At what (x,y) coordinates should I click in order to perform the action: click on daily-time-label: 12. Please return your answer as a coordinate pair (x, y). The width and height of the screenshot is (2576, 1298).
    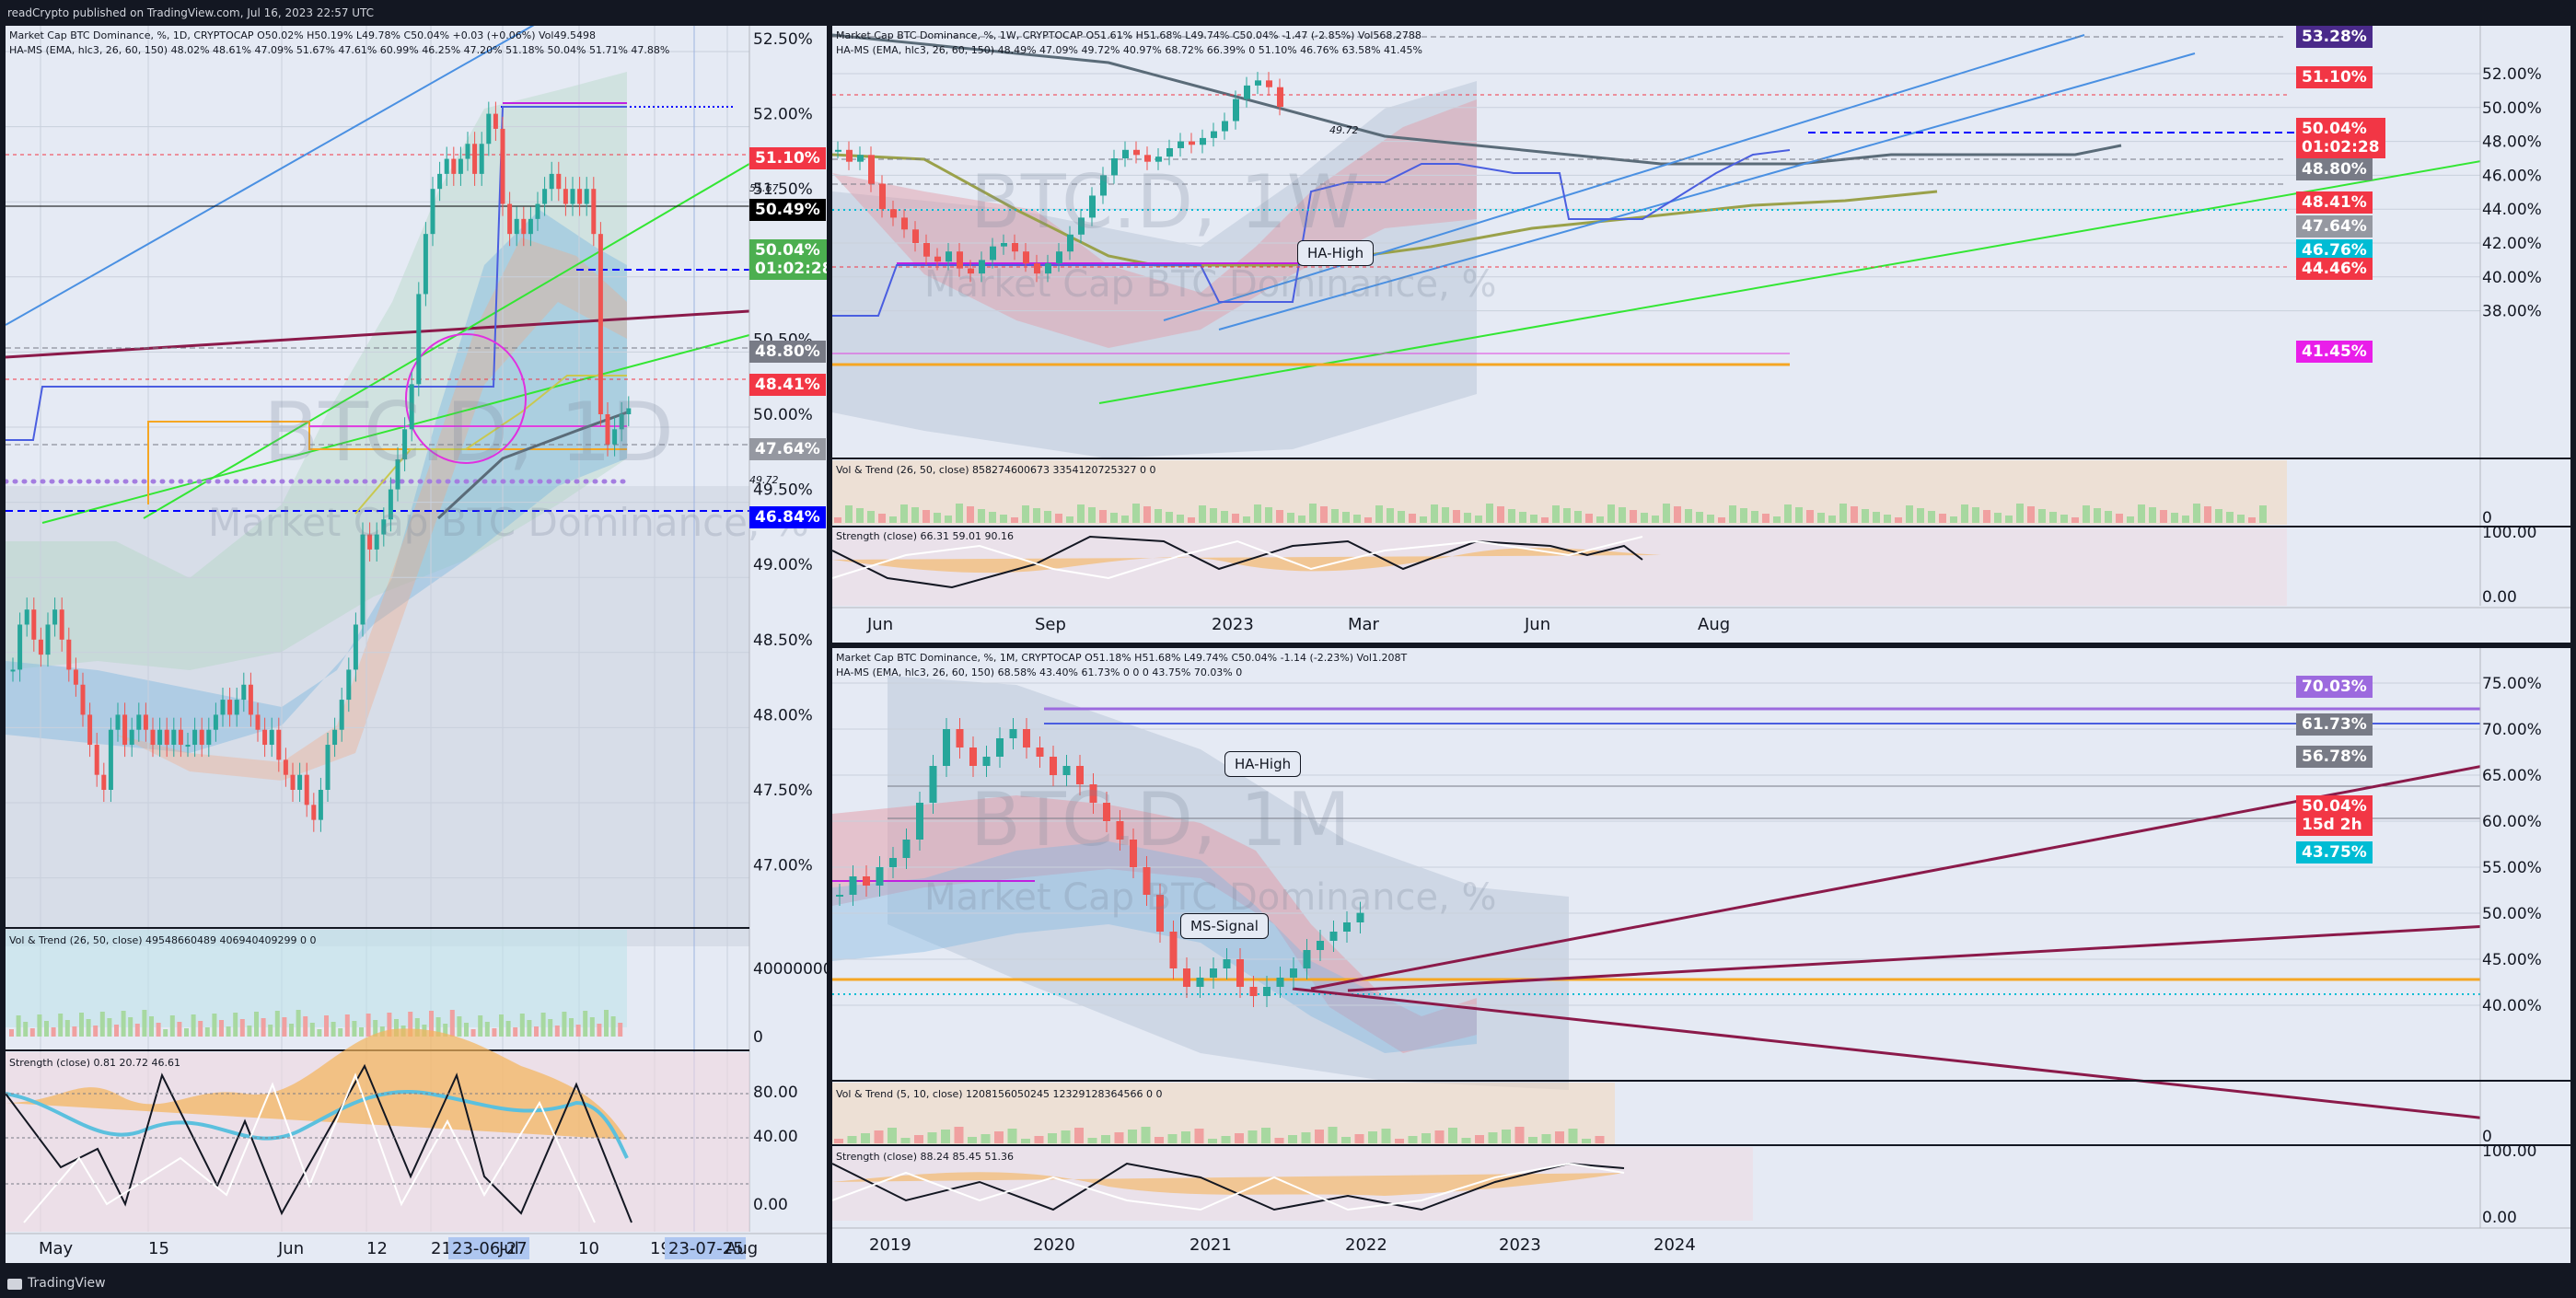
    Looking at the image, I should click on (377, 1248).